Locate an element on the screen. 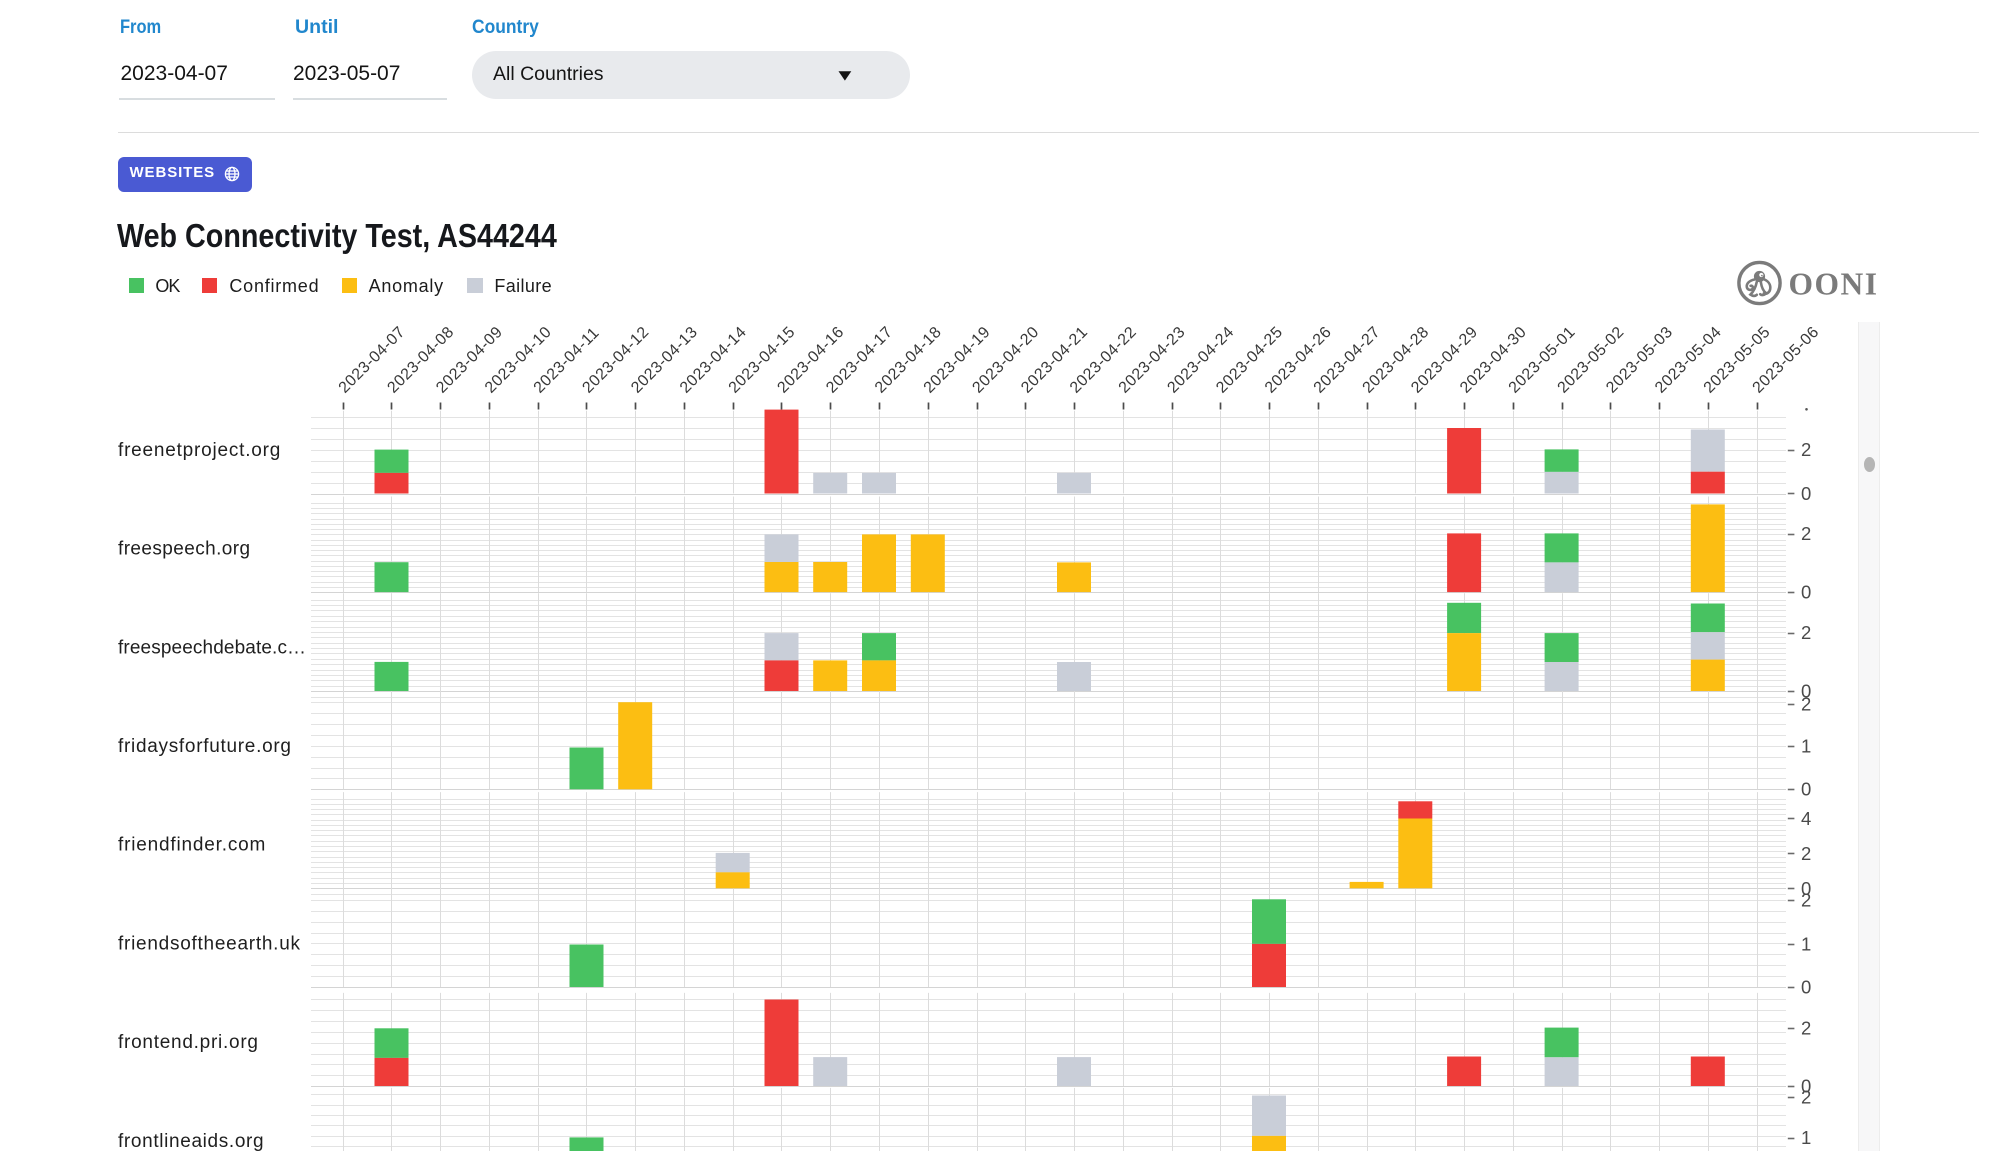  svg-text: OONI is located at coordinates (1834, 284).